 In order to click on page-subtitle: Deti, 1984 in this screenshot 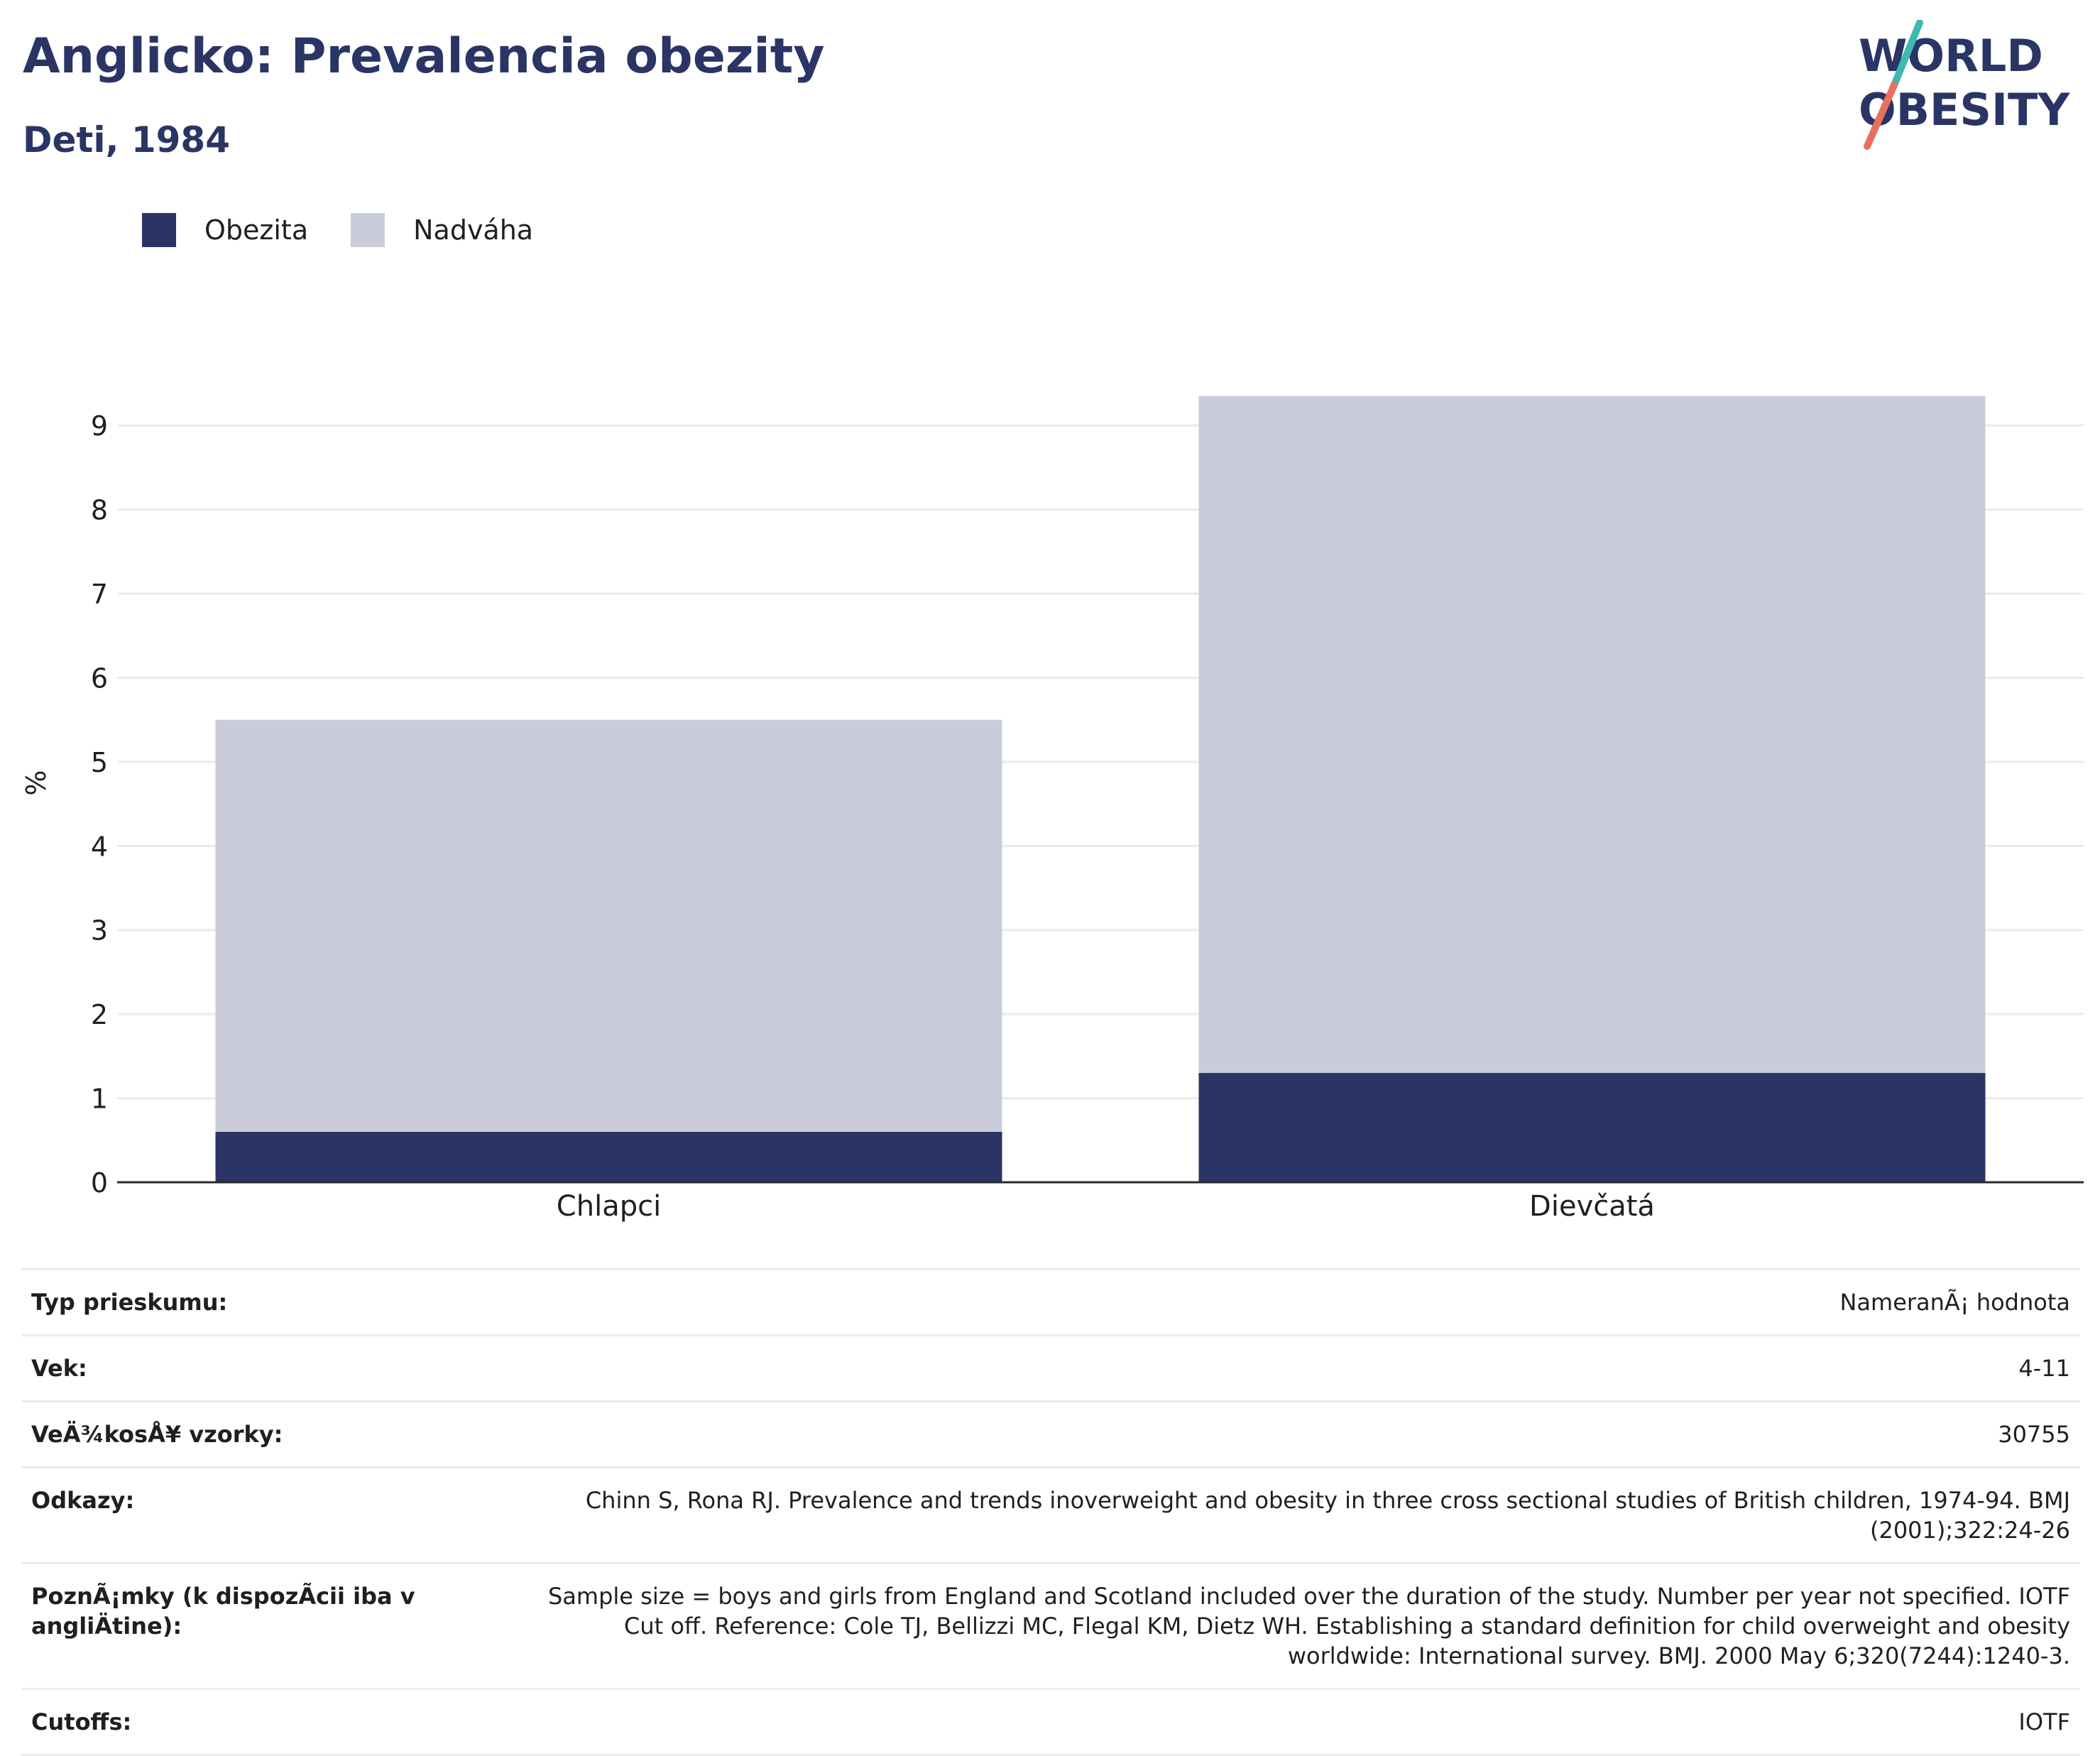, I will do `click(127, 139)`.